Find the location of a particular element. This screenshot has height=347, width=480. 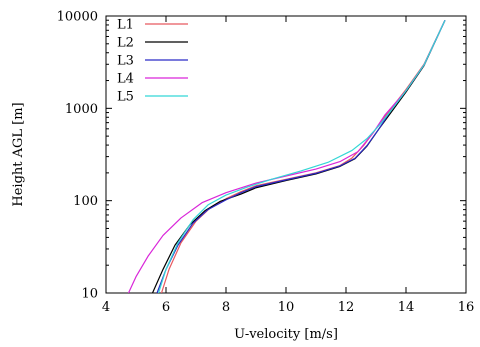

y-tick-label: 10000 is located at coordinates (77, 17).